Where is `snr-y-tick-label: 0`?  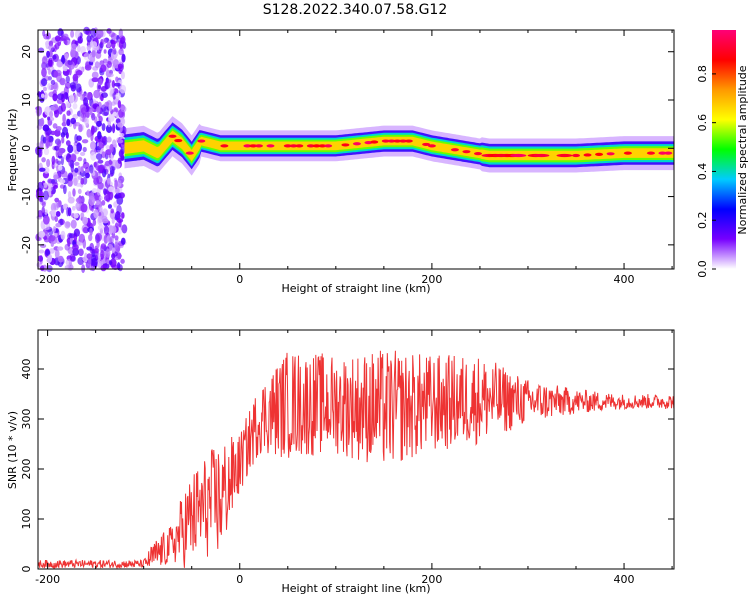
snr-y-tick-label: 0 is located at coordinates (26, 569).